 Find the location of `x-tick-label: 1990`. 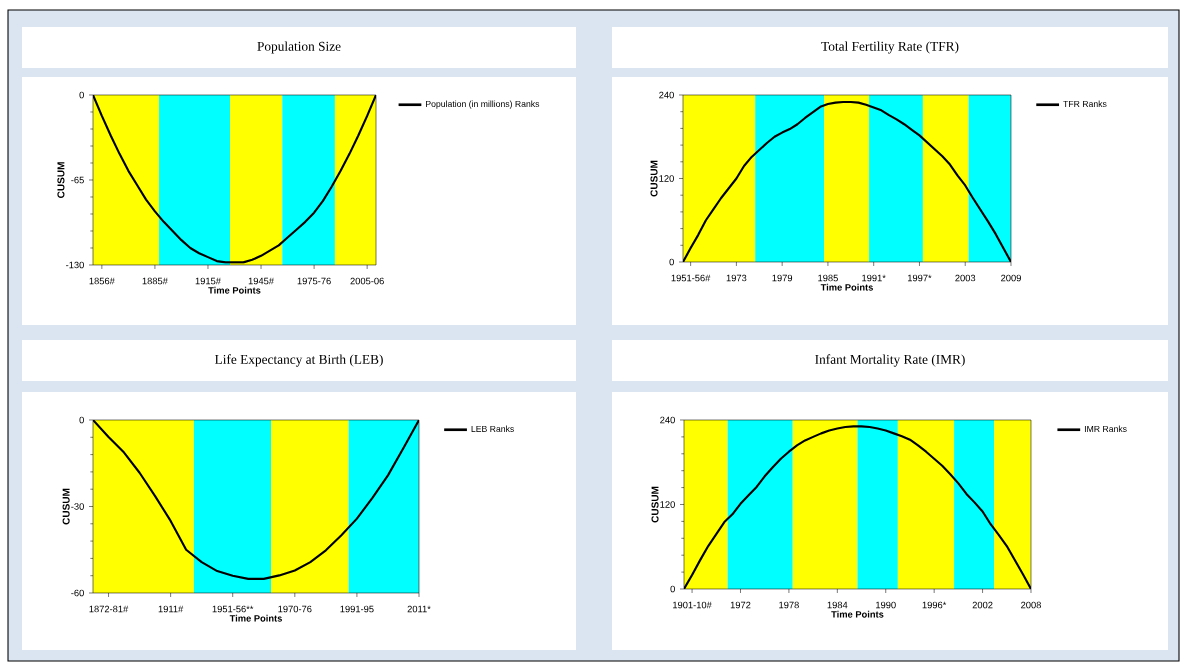

x-tick-label: 1990 is located at coordinates (886, 605).